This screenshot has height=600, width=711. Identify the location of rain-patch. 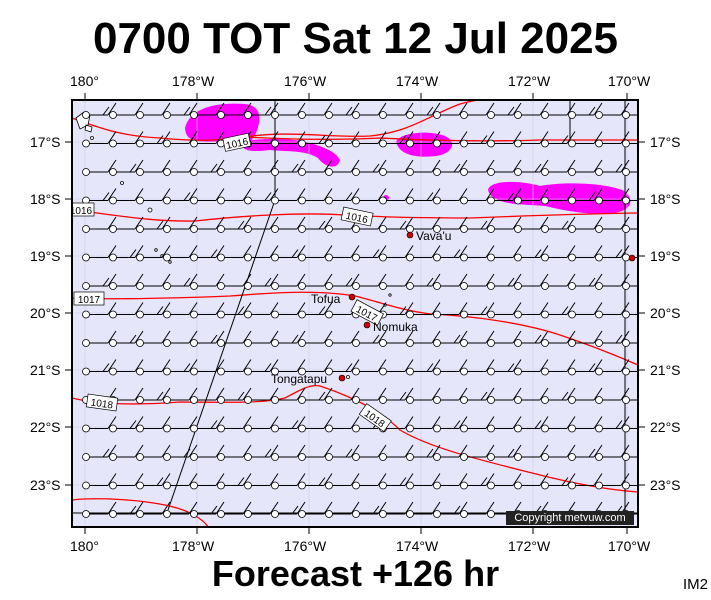
(290, 153).